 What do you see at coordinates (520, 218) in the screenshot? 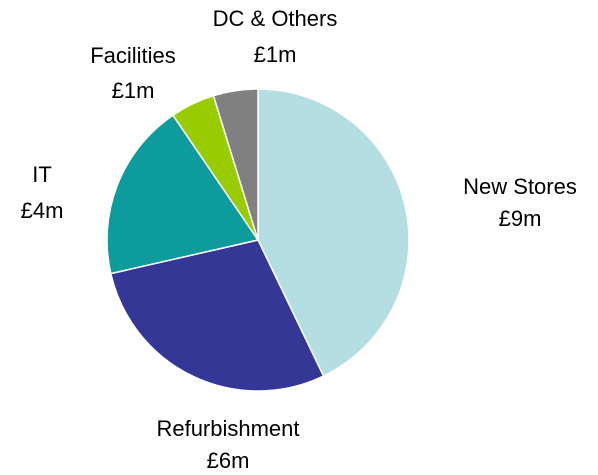
I see `slice-value-label: £9m` at bounding box center [520, 218].